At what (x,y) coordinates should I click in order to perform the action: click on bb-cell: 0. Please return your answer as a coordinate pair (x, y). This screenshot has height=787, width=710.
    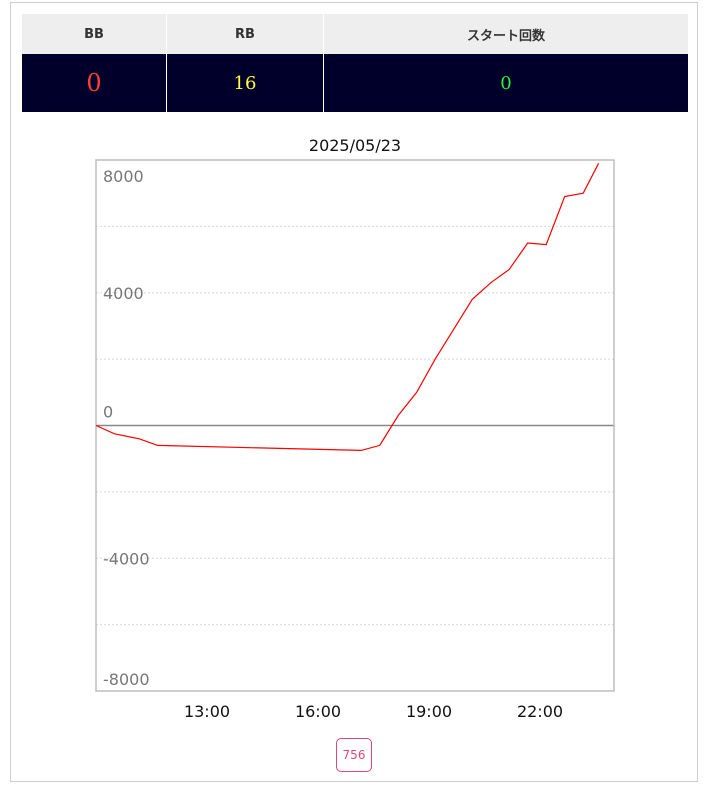
    Looking at the image, I should click on (94, 83).